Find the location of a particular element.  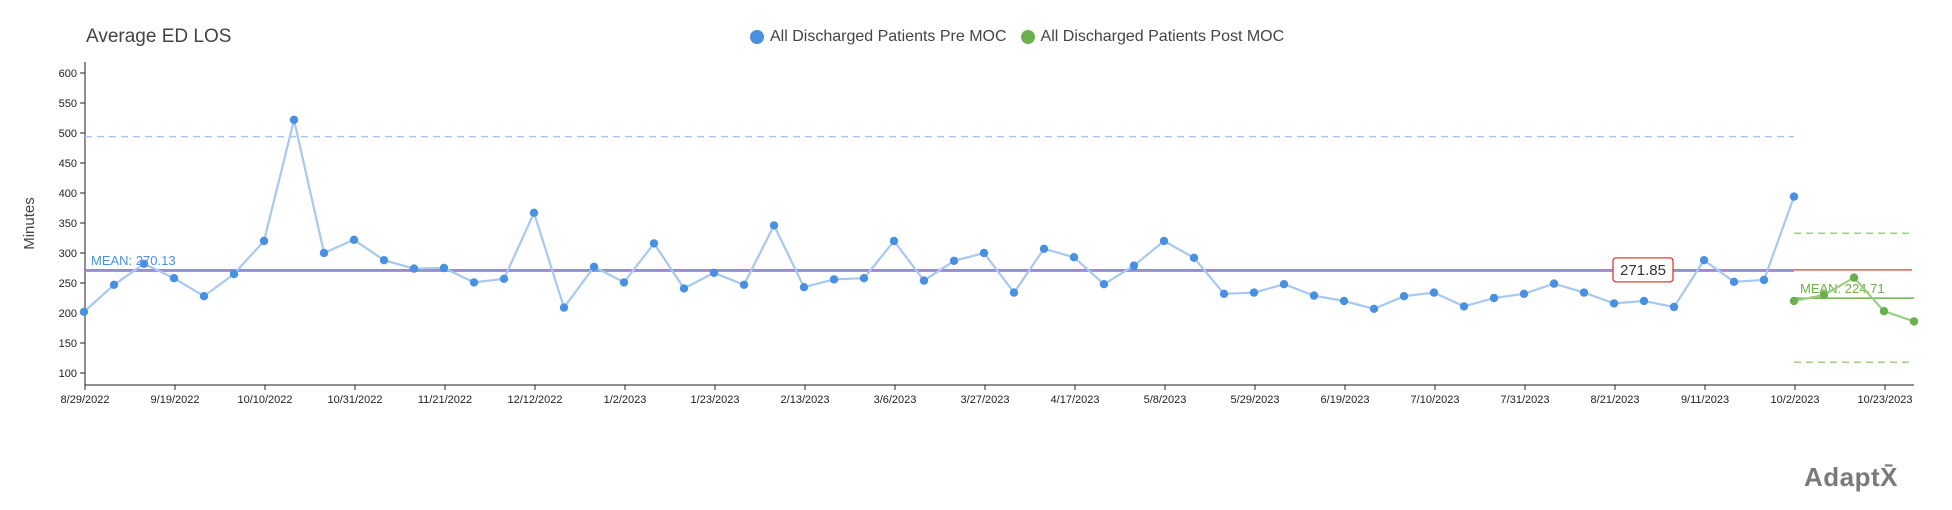

x-tick-label: 7/10/2023 is located at coordinates (1435, 400).